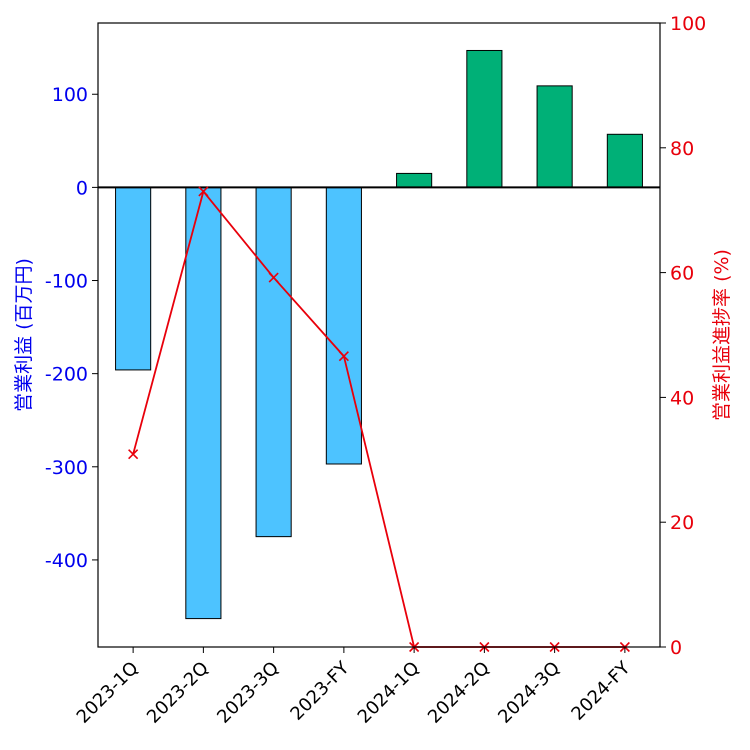 This screenshot has height=750, width=750. What do you see at coordinates (108, 693) in the screenshot?
I see `x-tick-label: 2023-1Q` at bounding box center [108, 693].